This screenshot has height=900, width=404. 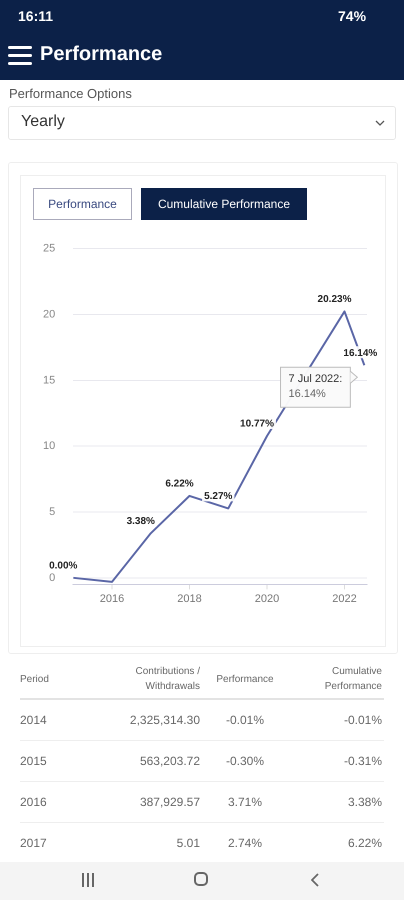 I want to click on data-label: 20.23%, so click(x=335, y=300).